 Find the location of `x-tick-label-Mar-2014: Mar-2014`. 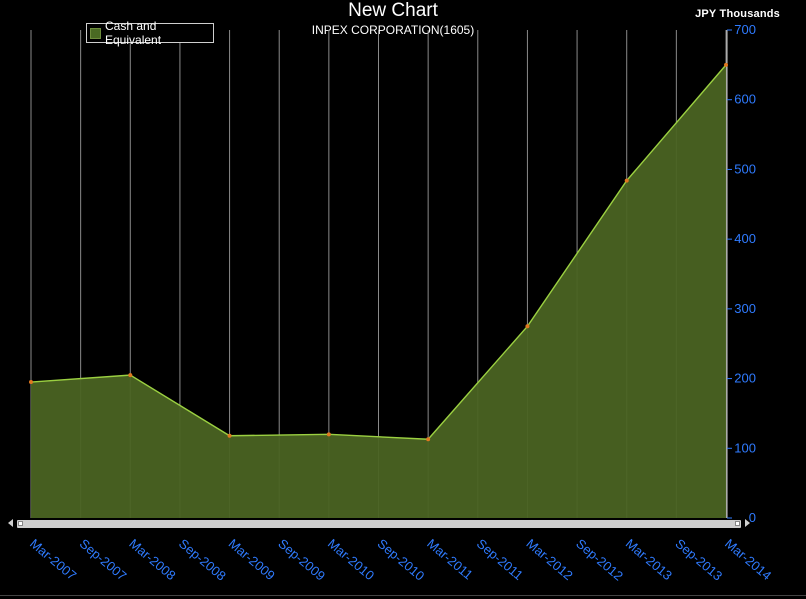

x-tick-label-Mar-2014: Mar-2014 is located at coordinates (748, 559).